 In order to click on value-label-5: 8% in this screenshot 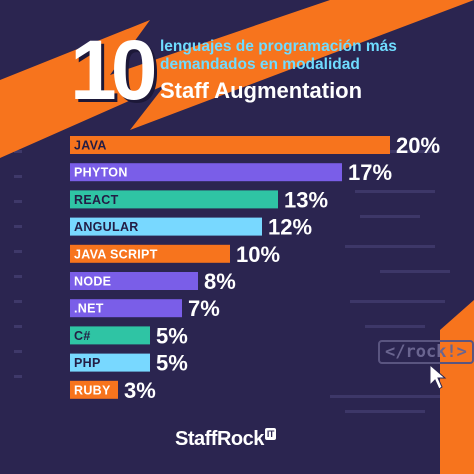, I will do `click(220, 281)`.